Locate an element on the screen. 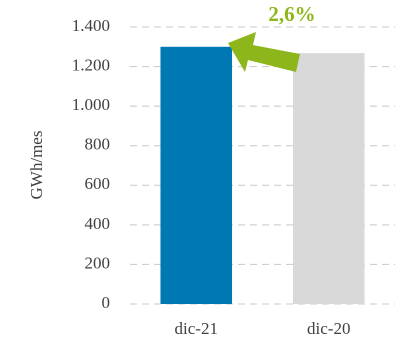 This screenshot has width=405, height=345. x-tick-label: dic-21 is located at coordinates (196, 328).